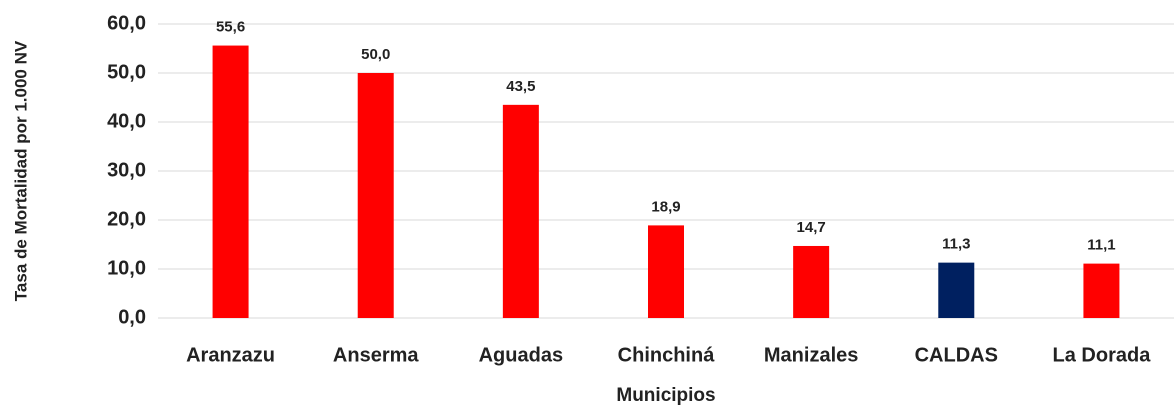 This screenshot has height=411, width=1174. I want to click on y-tick-label: 30,0, so click(126, 170).